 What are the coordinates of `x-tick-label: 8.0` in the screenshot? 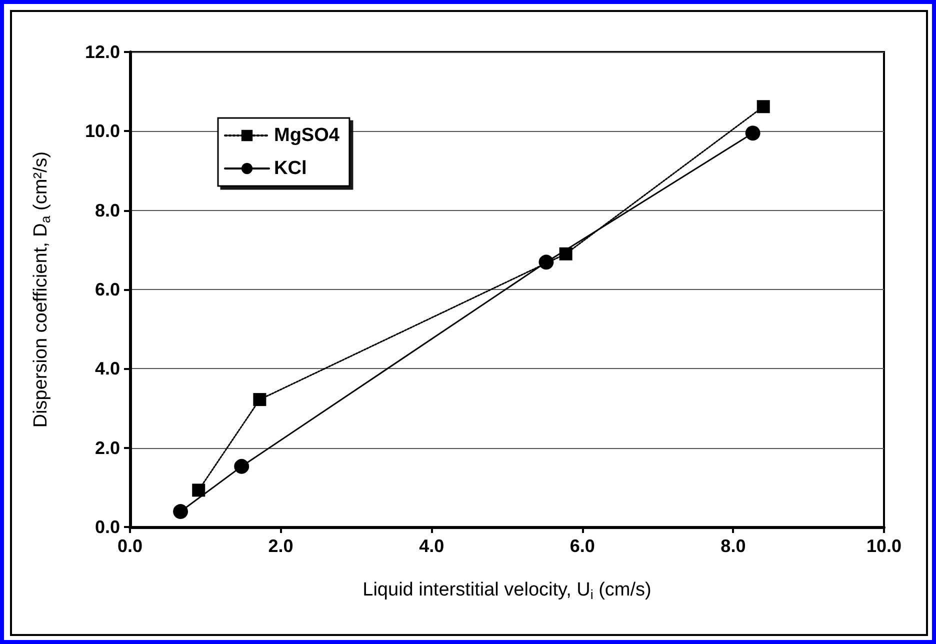 It's located at (733, 546).